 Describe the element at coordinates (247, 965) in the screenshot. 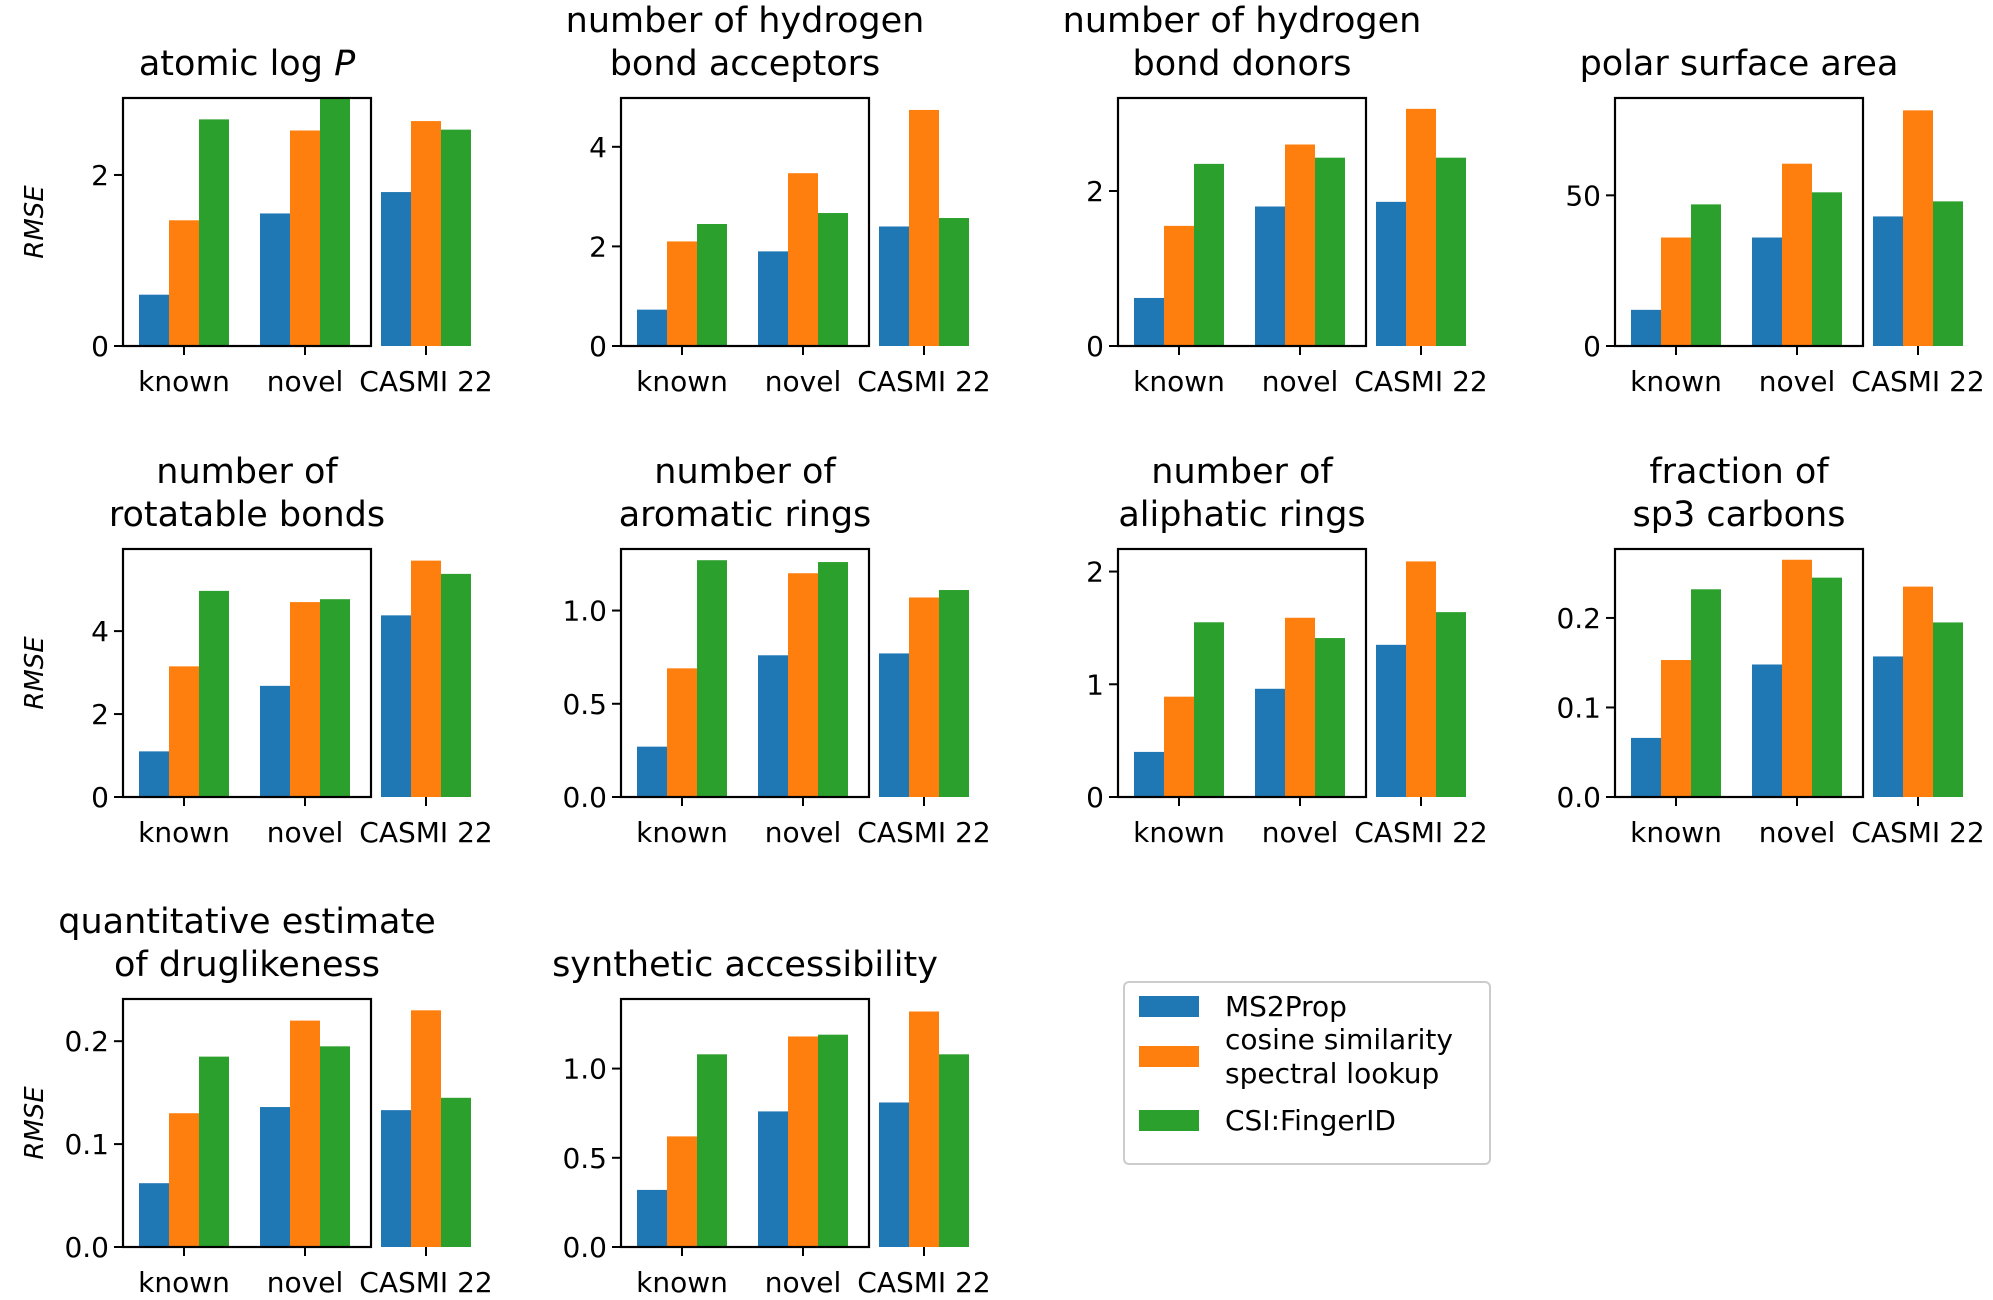

I see `panel-title-line: of druglikeness` at that location.